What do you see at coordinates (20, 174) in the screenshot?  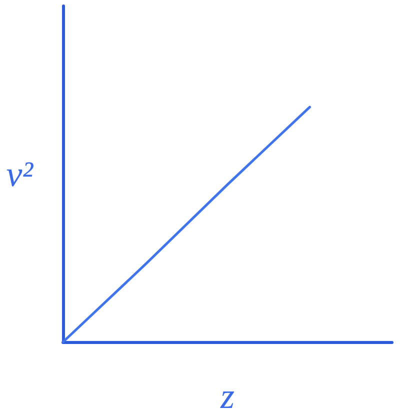 I see `y-axis-title: v²` at bounding box center [20, 174].